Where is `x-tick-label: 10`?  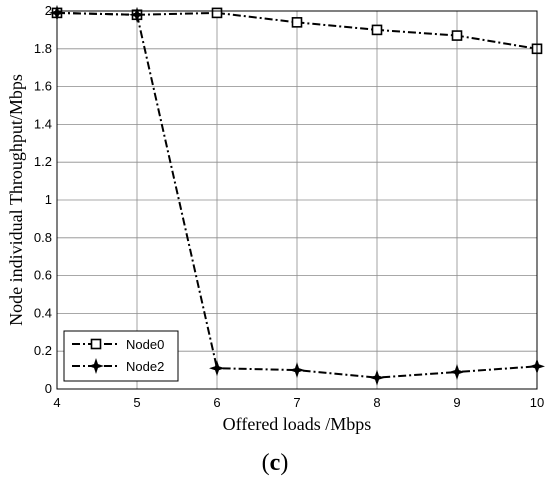
x-tick-label: 10 is located at coordinates (537, 402).